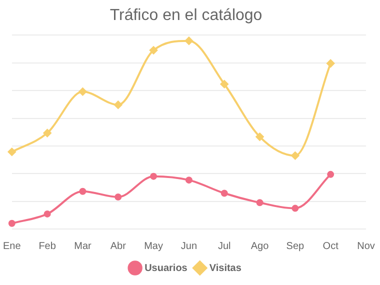 The height and width of the screenshot is (285, 380). What do you see at coordinates (260, 246) in the screenshot?
I see `x-tick-label: Ago` at bounding box center [260, 246].